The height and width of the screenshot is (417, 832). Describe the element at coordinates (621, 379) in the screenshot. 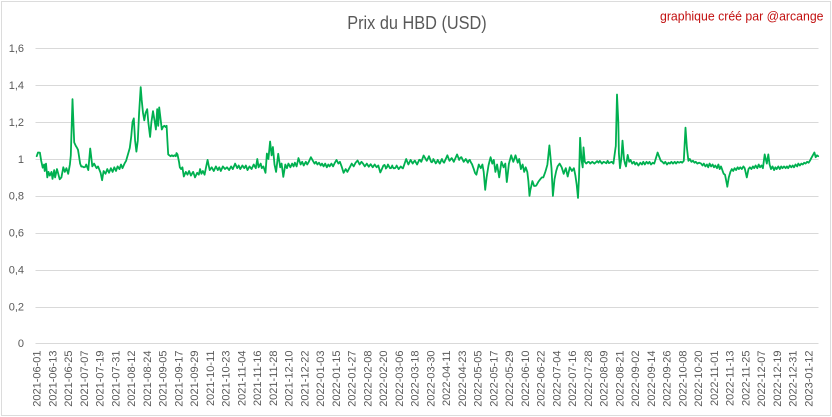

I see `svg-text: 2022-08-21` at that location.